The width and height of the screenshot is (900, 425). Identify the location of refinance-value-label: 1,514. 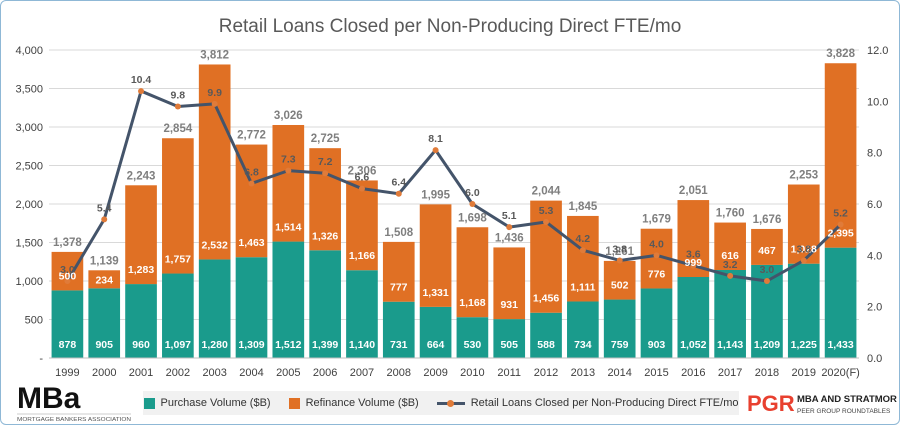
(288, 228).